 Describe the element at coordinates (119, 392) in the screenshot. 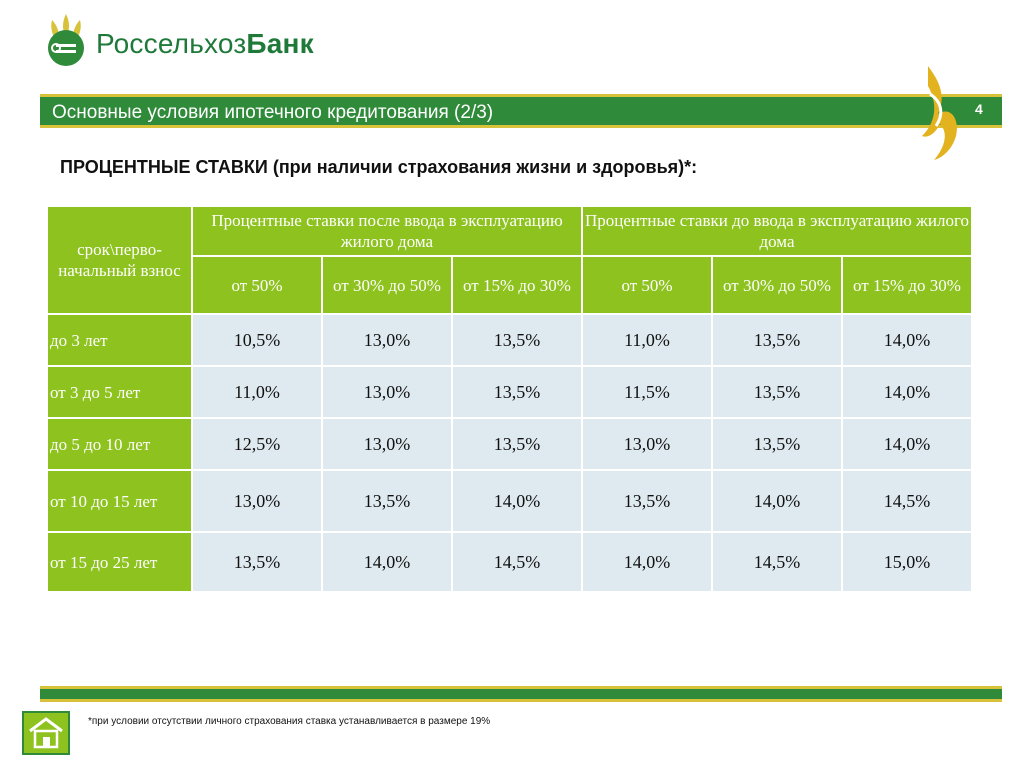

I see `row-label: от 3 до 5 лет` at that location.